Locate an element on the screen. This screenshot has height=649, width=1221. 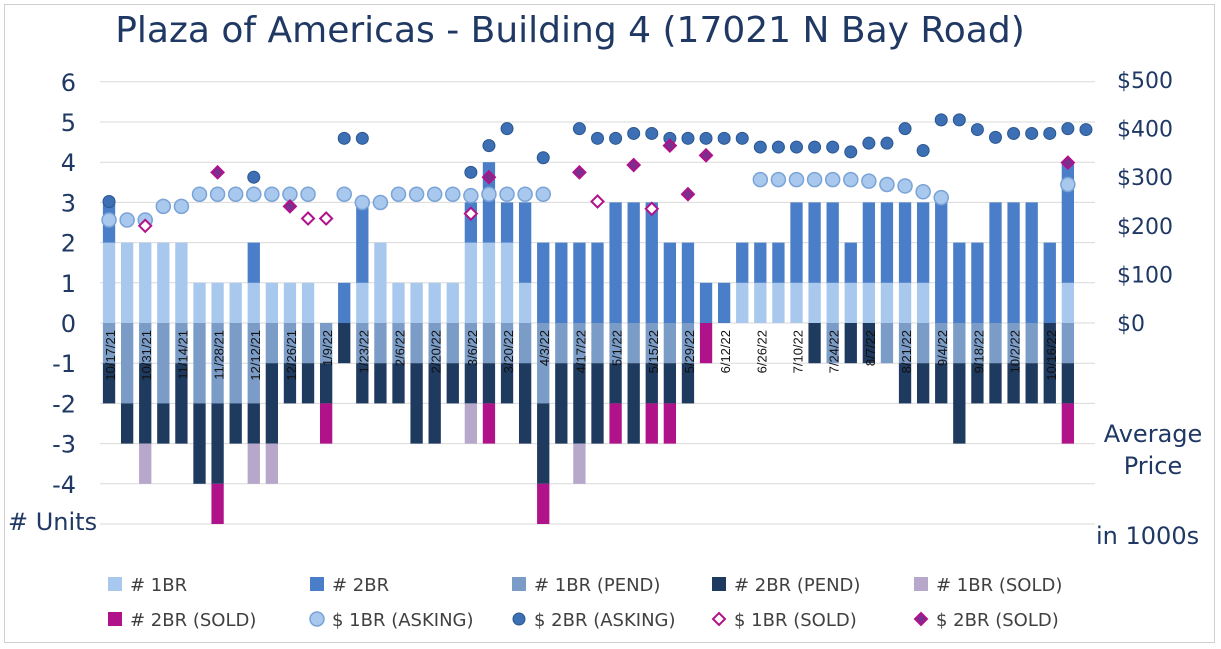
right-tick-label: $300 is located at coordinates (1145, 178).